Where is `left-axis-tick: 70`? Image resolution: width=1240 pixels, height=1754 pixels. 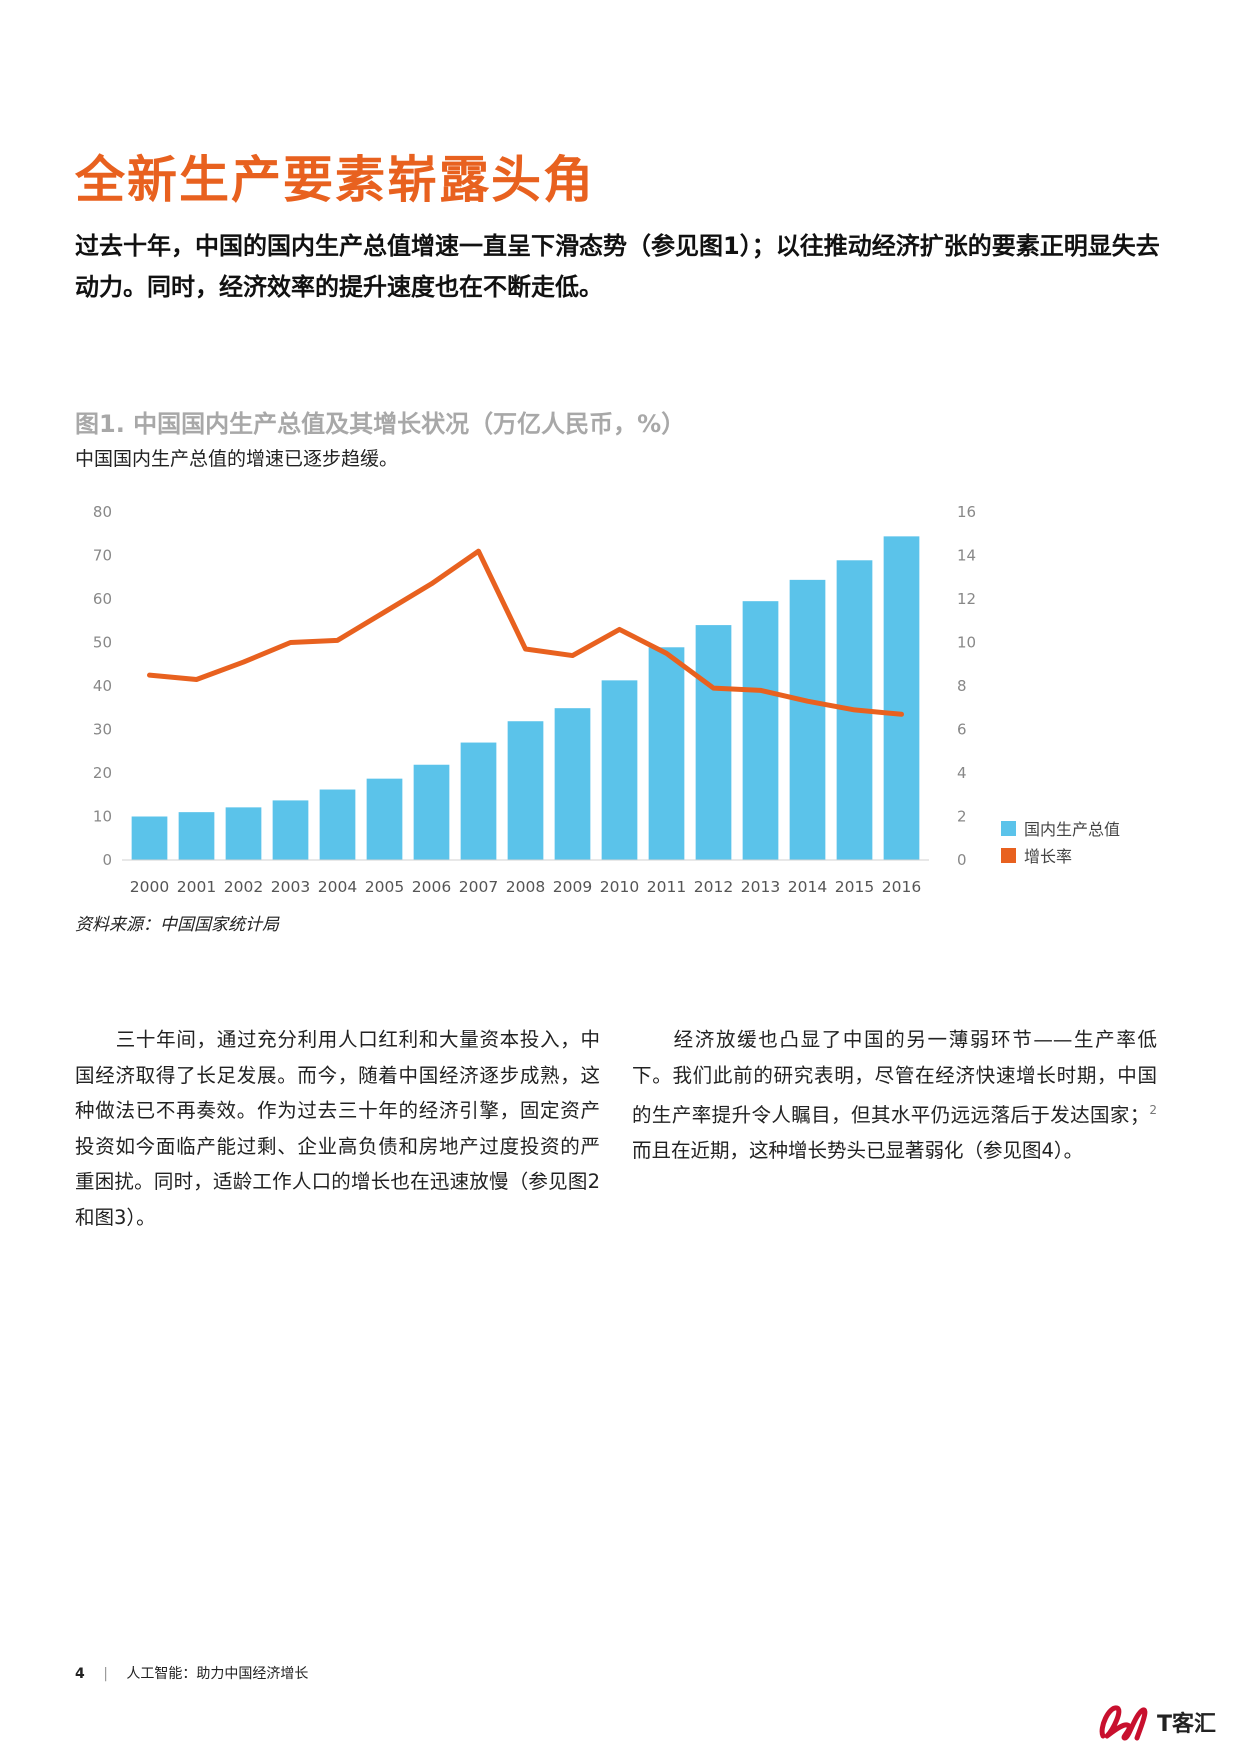
left-axis-tick: 70 is located at coordinates (102, 556).